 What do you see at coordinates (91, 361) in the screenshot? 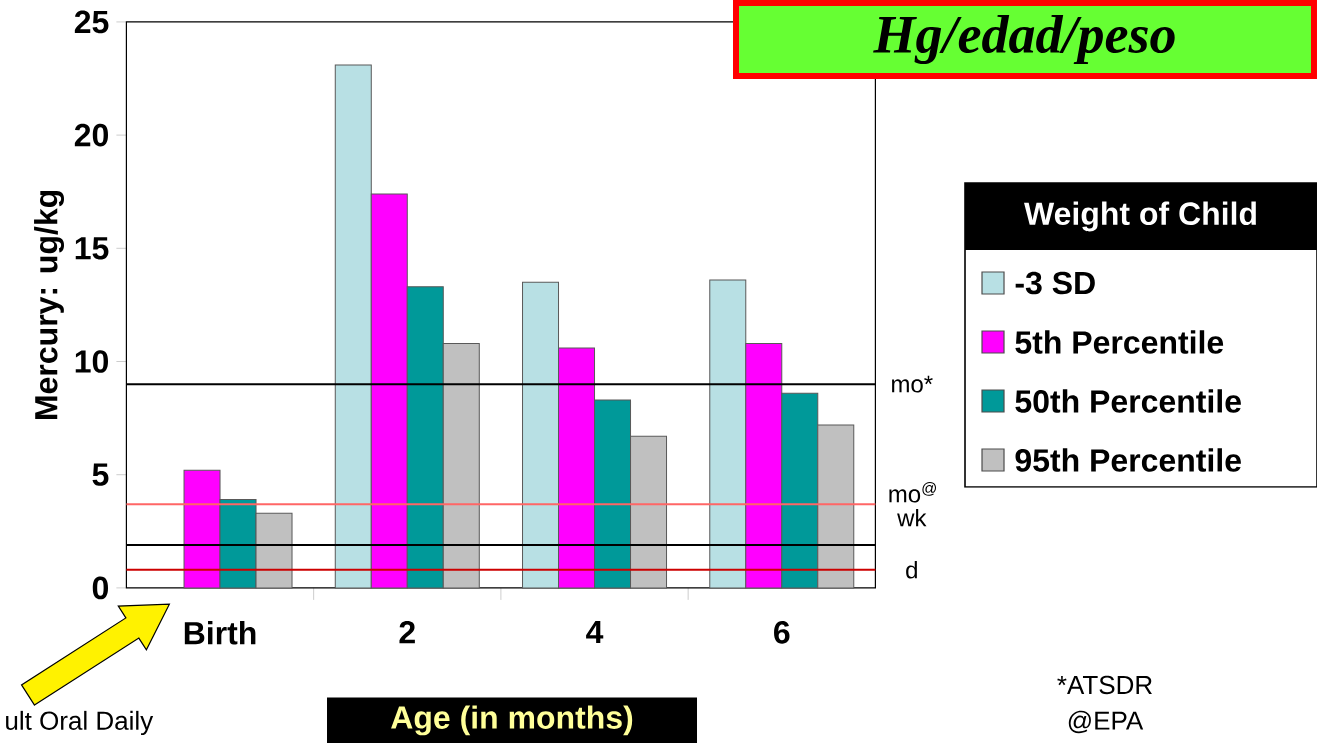
I see `y-tick-label: 10` at bounding box center [91, 361].